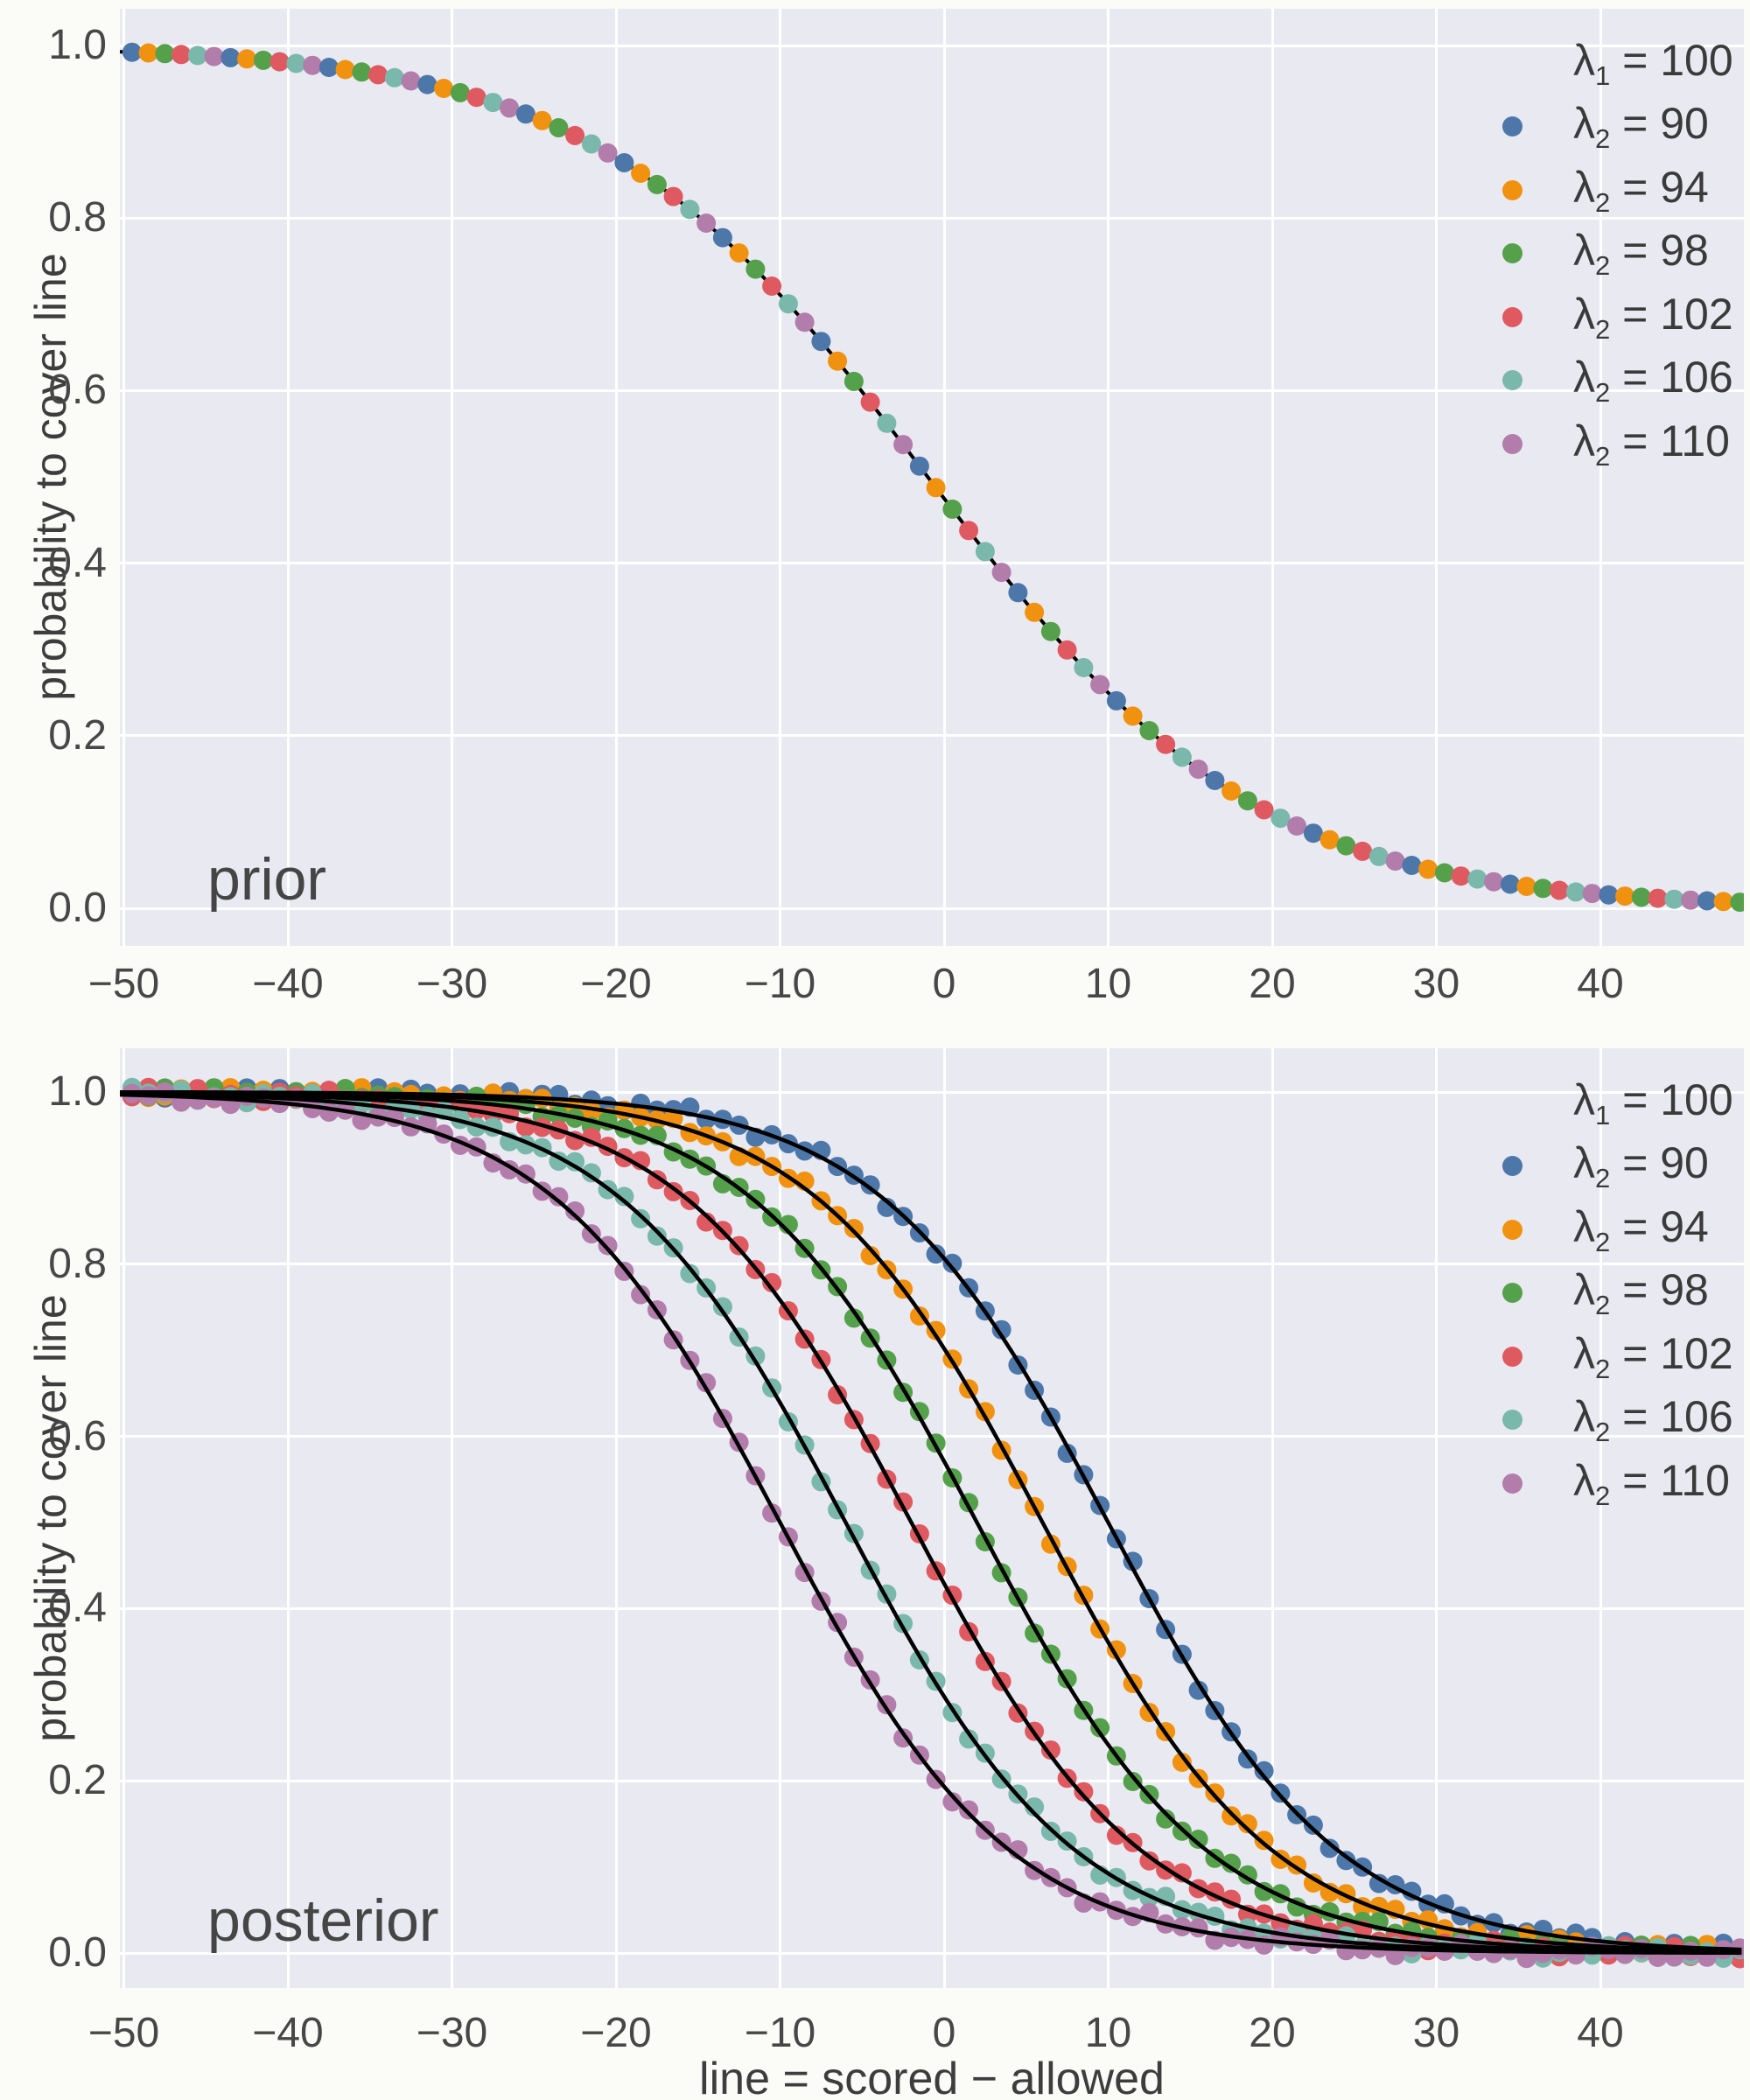  I want to click on legend-label: λ2 = 110, so click(1651, 1483).